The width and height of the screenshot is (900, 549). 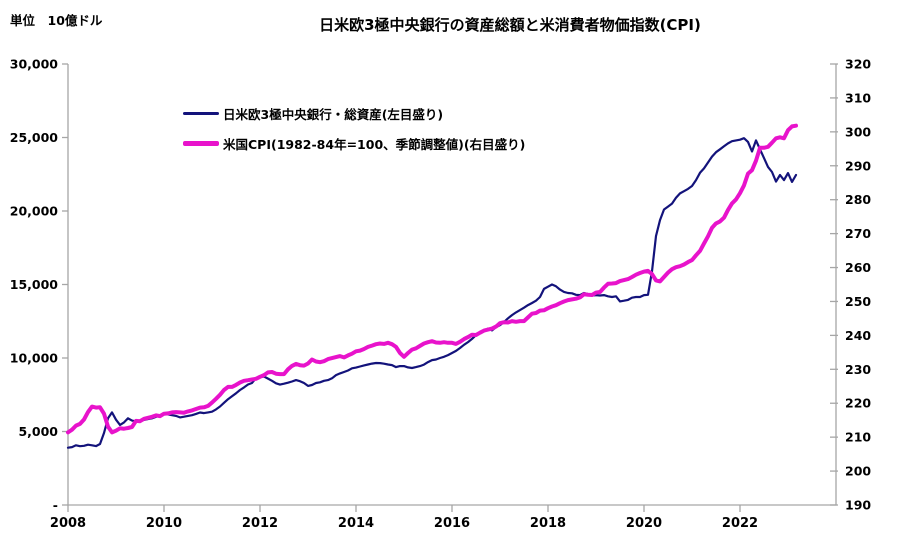 I want to click on unit-label: 単位 10億ドル, so click(x=56, y=20).